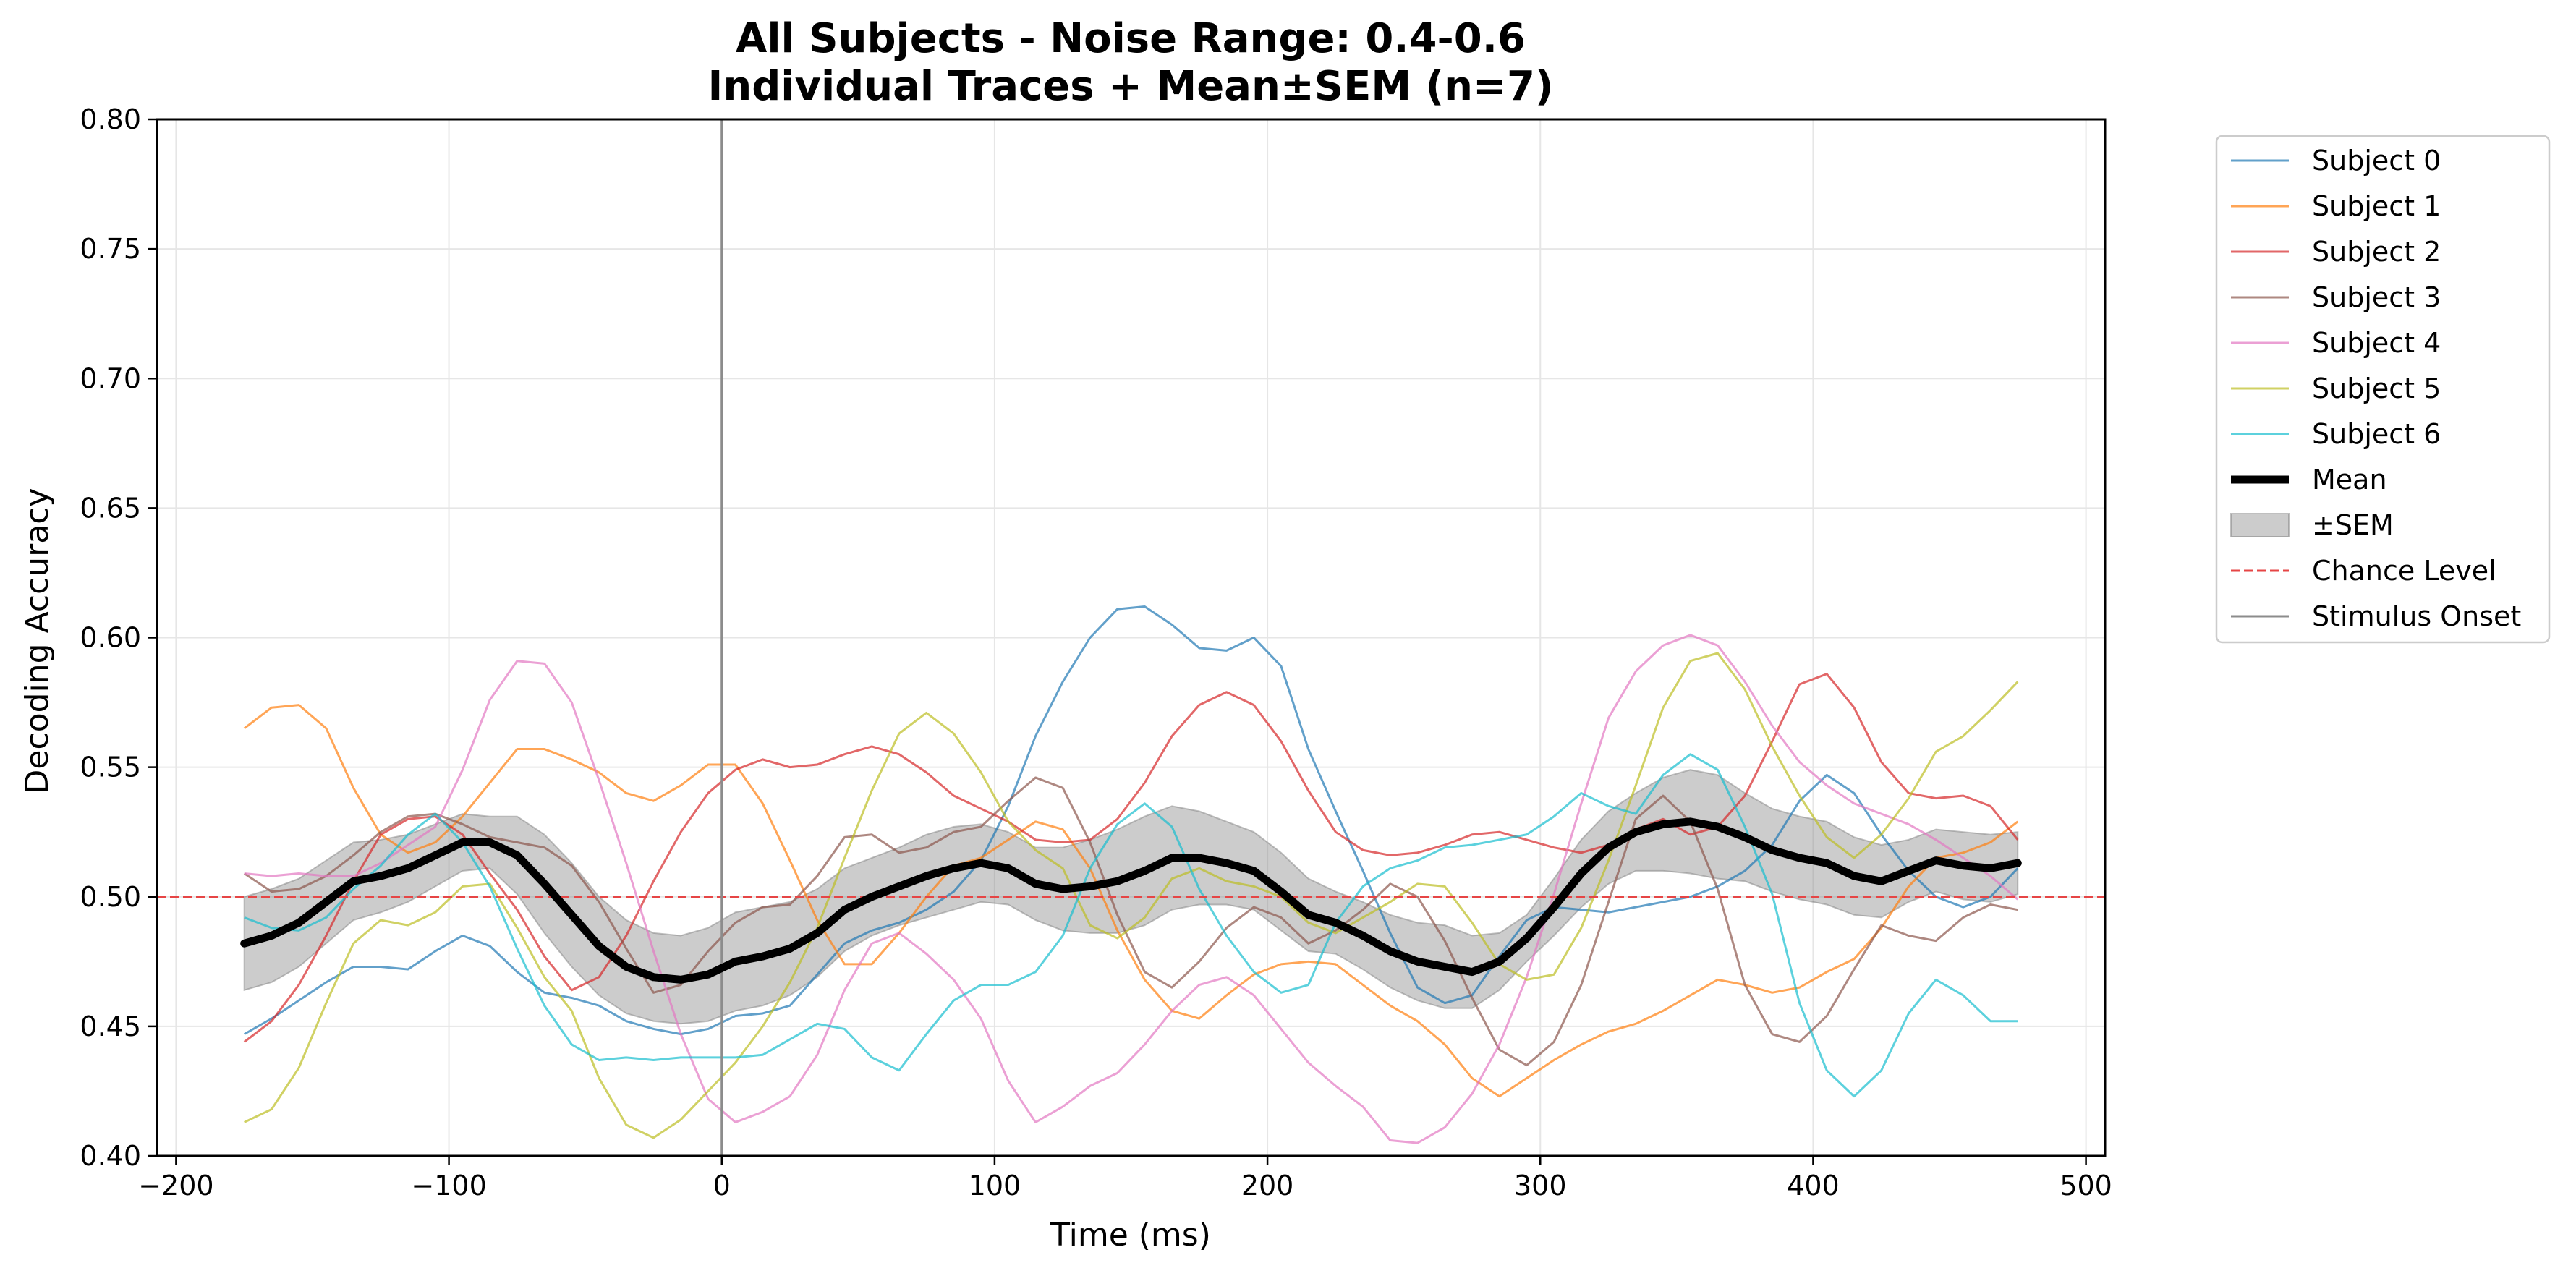 This screenshot has width=2576, height=1276. Describe the element at coordinates (995, 1185) in the screenshot. I see `x-tick-label: 100` at that location.